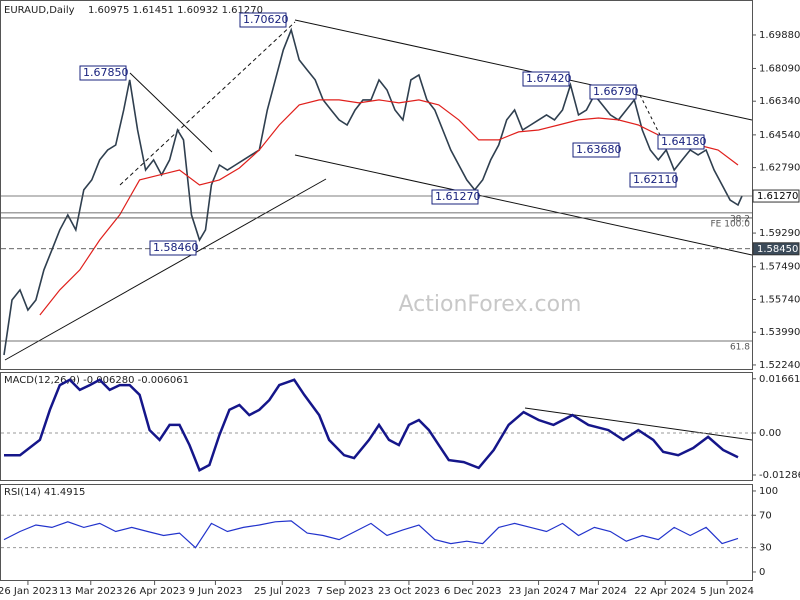  Describe the element at coordinates (409, 591) in the screenshot. I see `x-tick-label: 23 Oct 2023` at that location.